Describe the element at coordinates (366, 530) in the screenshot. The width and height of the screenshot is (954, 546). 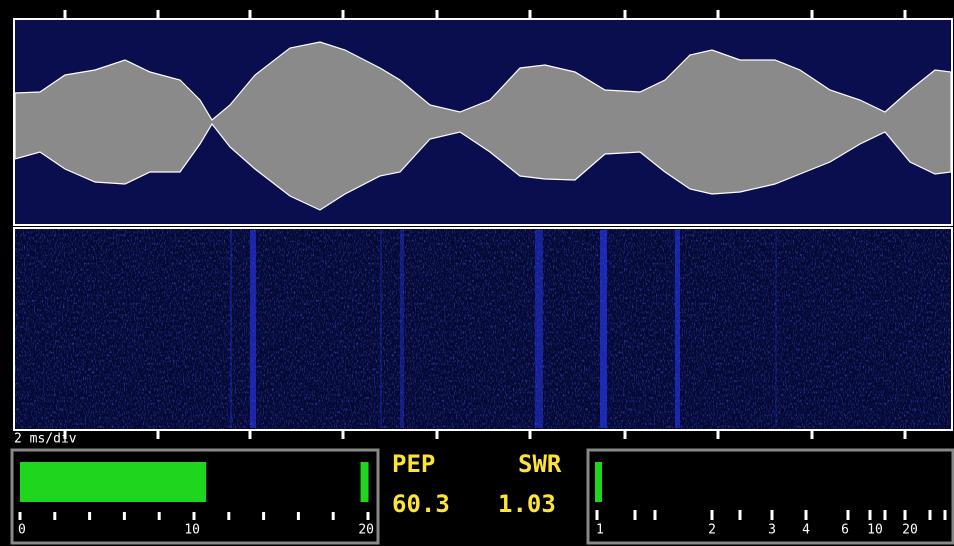
I see `power-scale-label: 20` at that location.